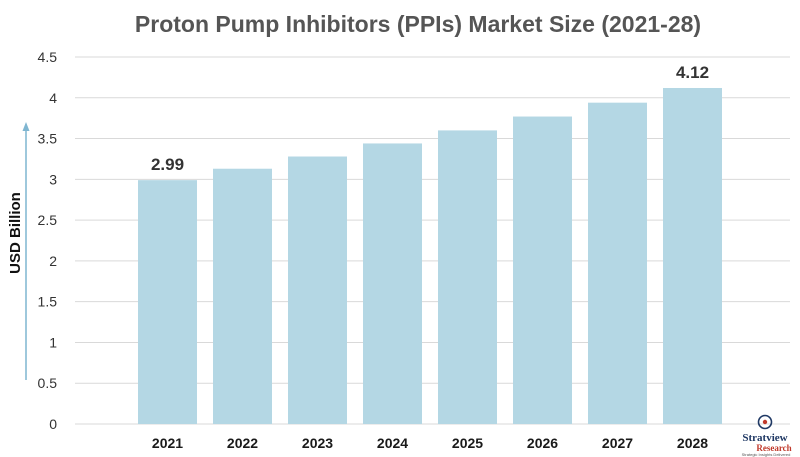 This screenshot has height=457, width=800. I want to click on logo-target-center-icon, so click(765, 422).